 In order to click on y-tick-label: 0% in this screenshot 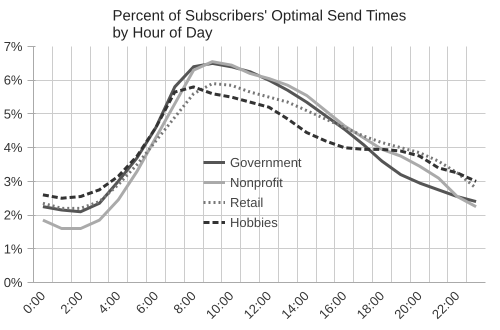, I will do `click(13, 282)`.